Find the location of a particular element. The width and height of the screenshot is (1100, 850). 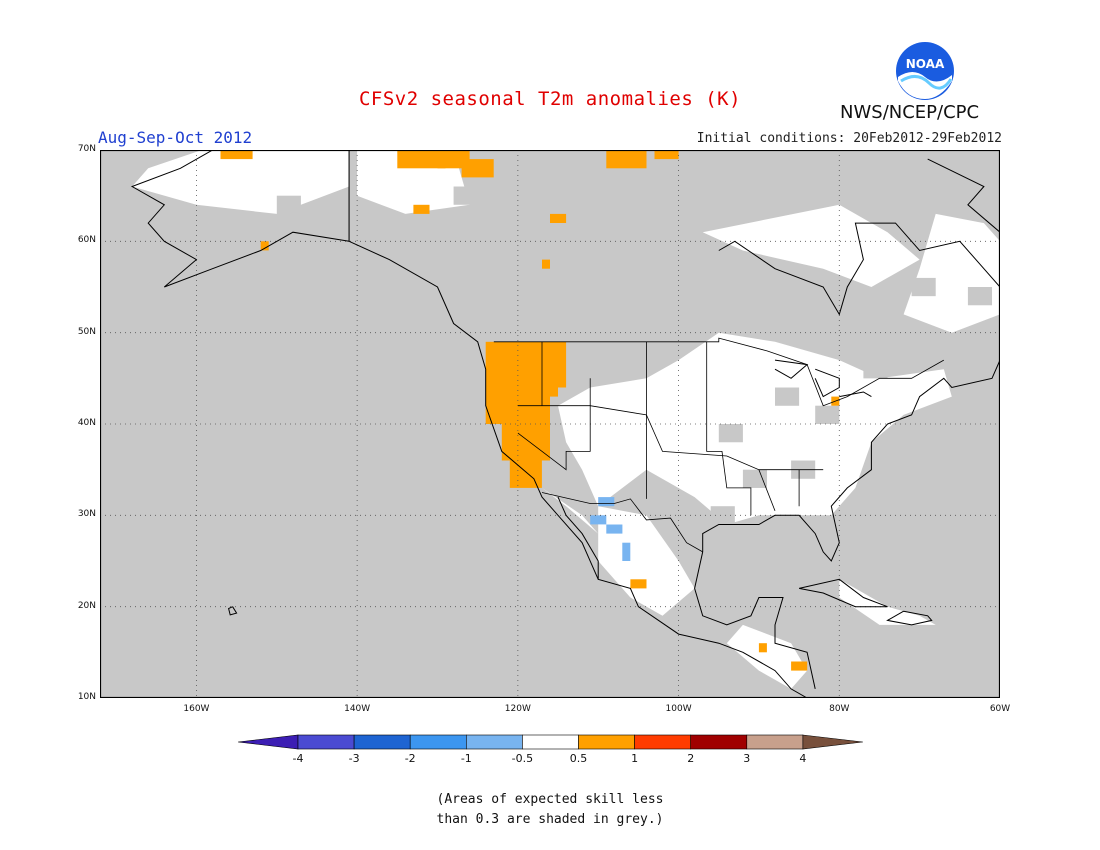

colorbar-label: 3 is located at coordinates (747, 758).